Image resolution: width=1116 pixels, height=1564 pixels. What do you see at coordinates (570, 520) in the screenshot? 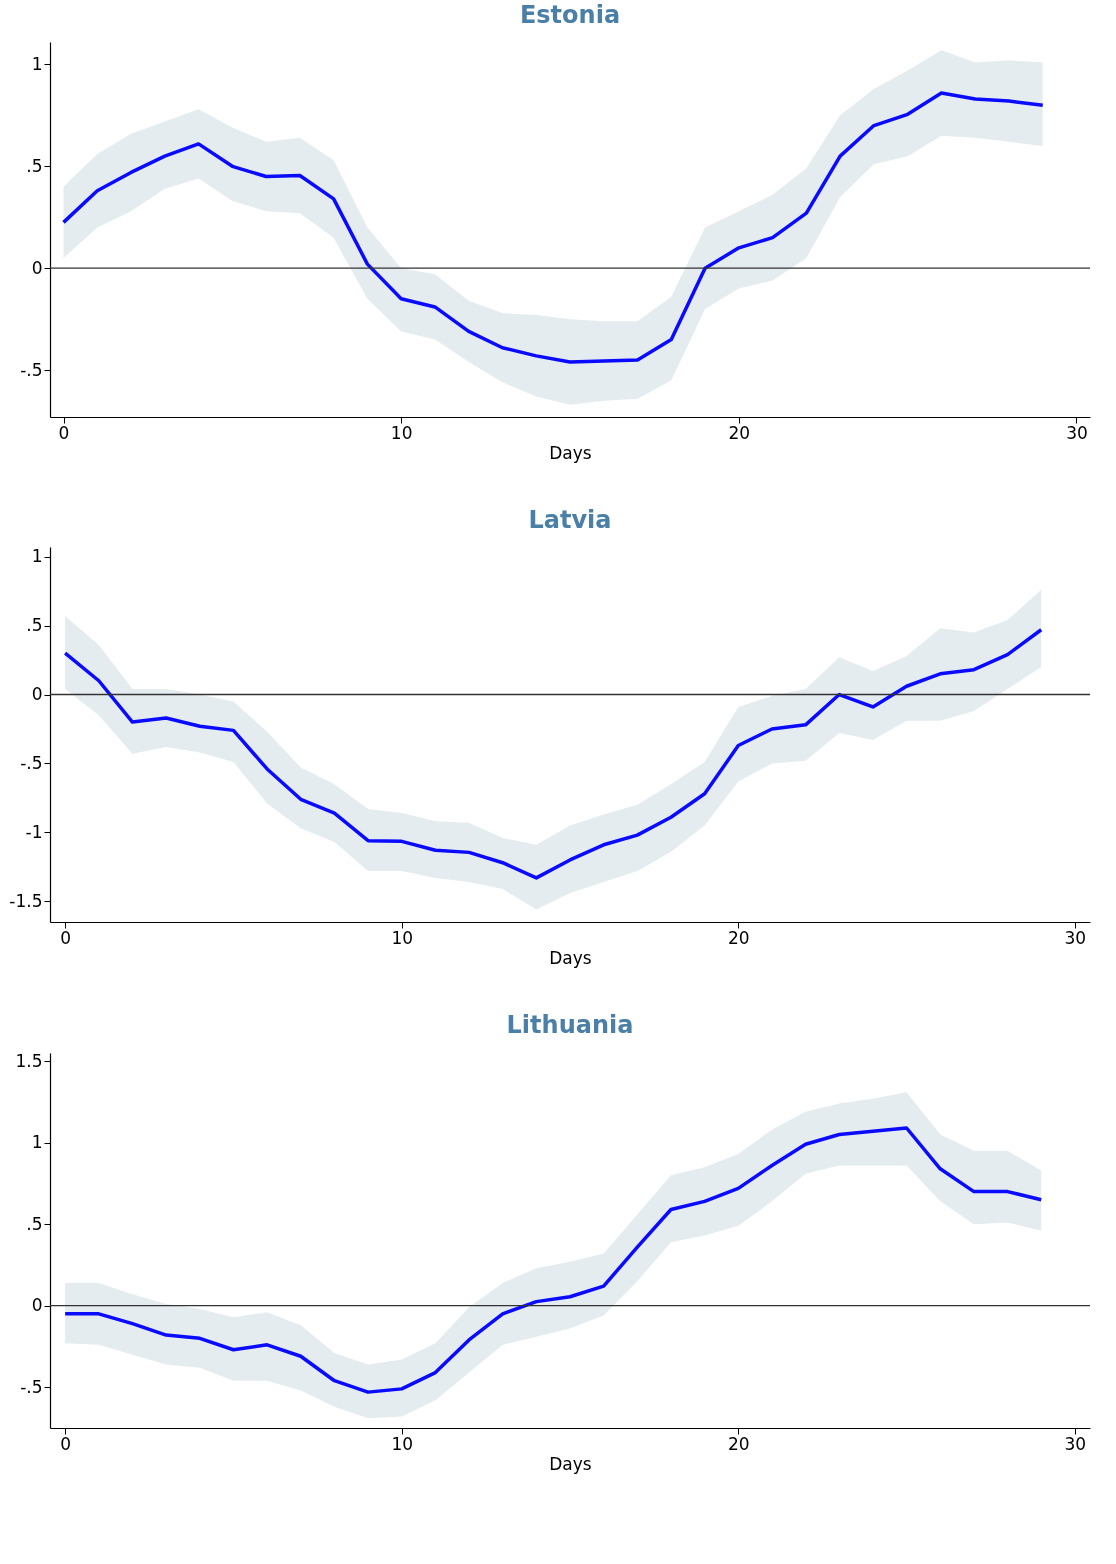
I see `chart-title: Latvia` at bounding box center [570, 520].